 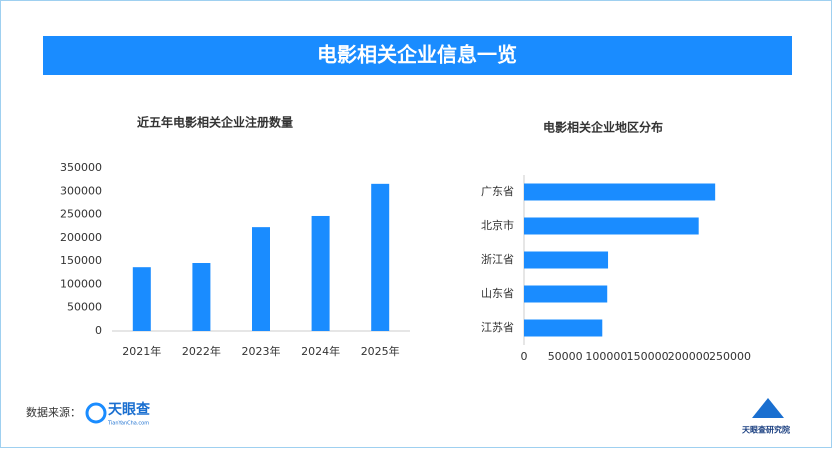 What do you see at coordinates (81, 214) in the screenshot?
I see `y-tick-label: 250000` at bounding box center [81, 214].